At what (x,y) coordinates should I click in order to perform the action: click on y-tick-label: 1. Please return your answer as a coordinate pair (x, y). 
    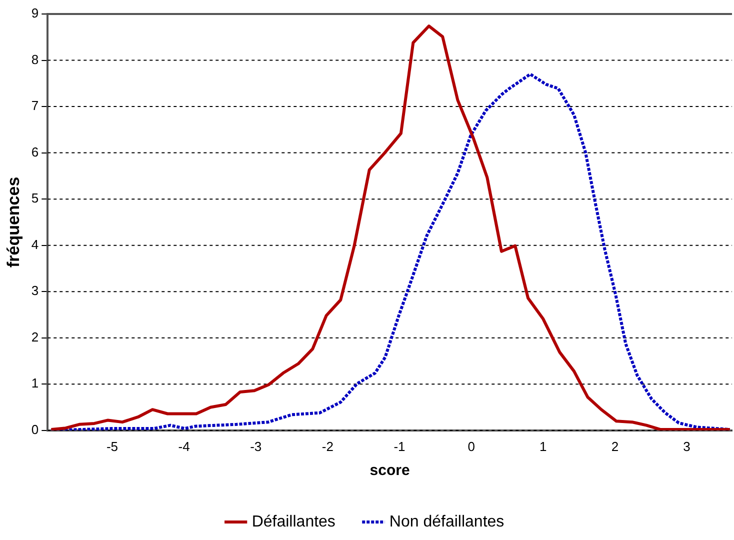
    Looking at the image, I should click on (35, 383).